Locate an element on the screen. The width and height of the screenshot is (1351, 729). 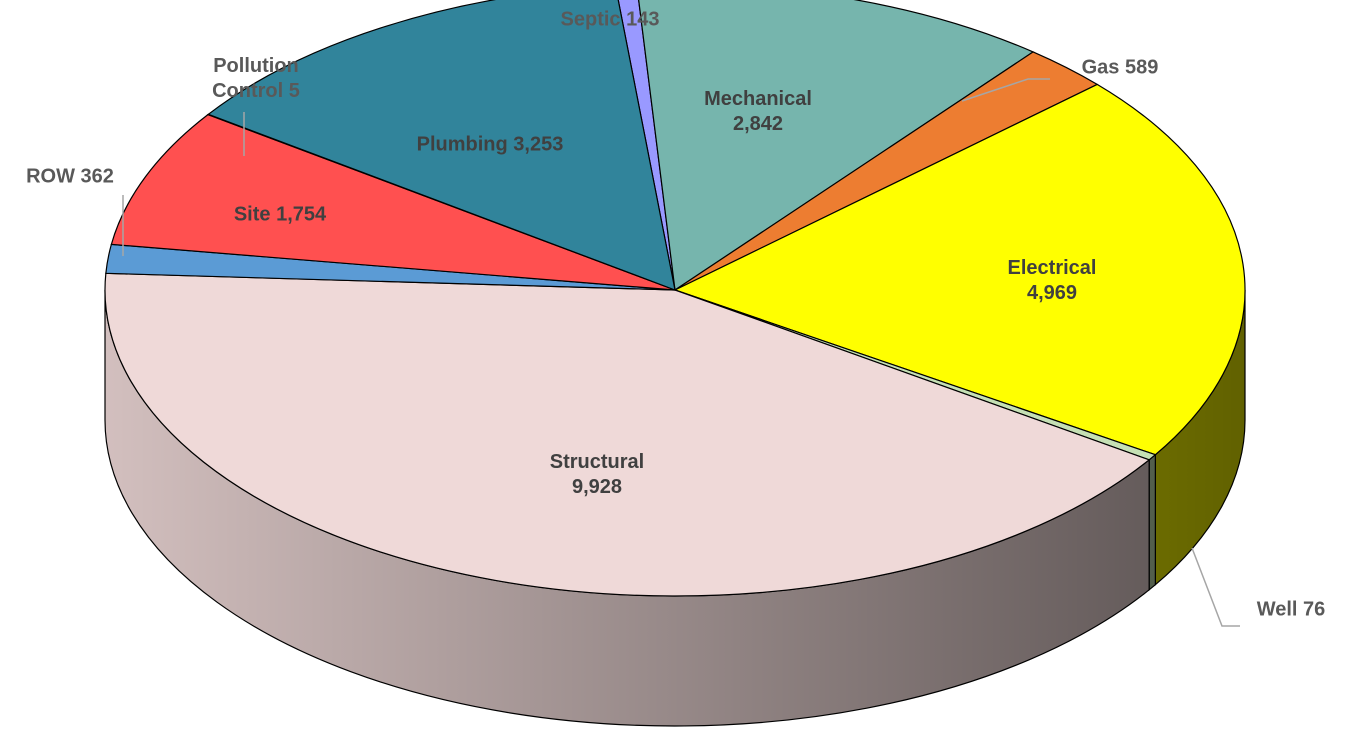
label-name: Electrical is located at coordinates (1052, 268).